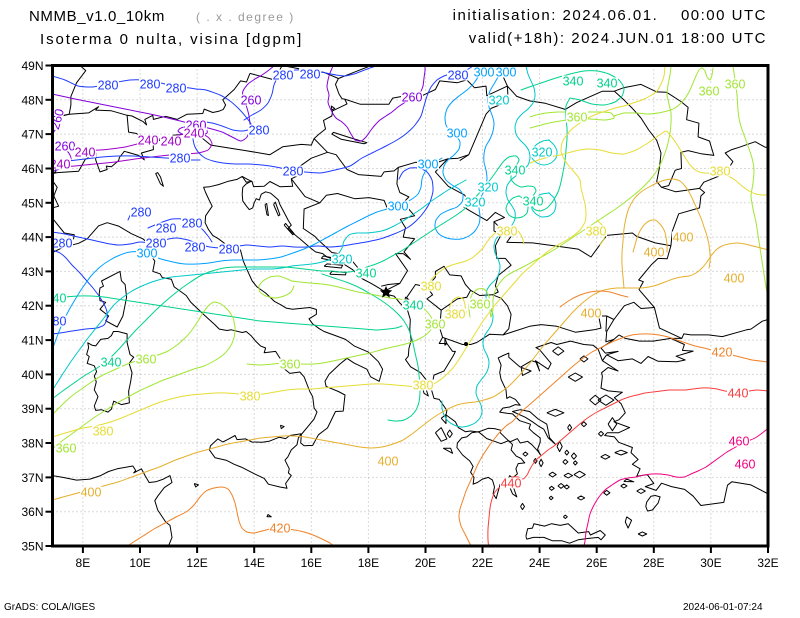  I want to click on svg-text: 16E, so click(311, 563).